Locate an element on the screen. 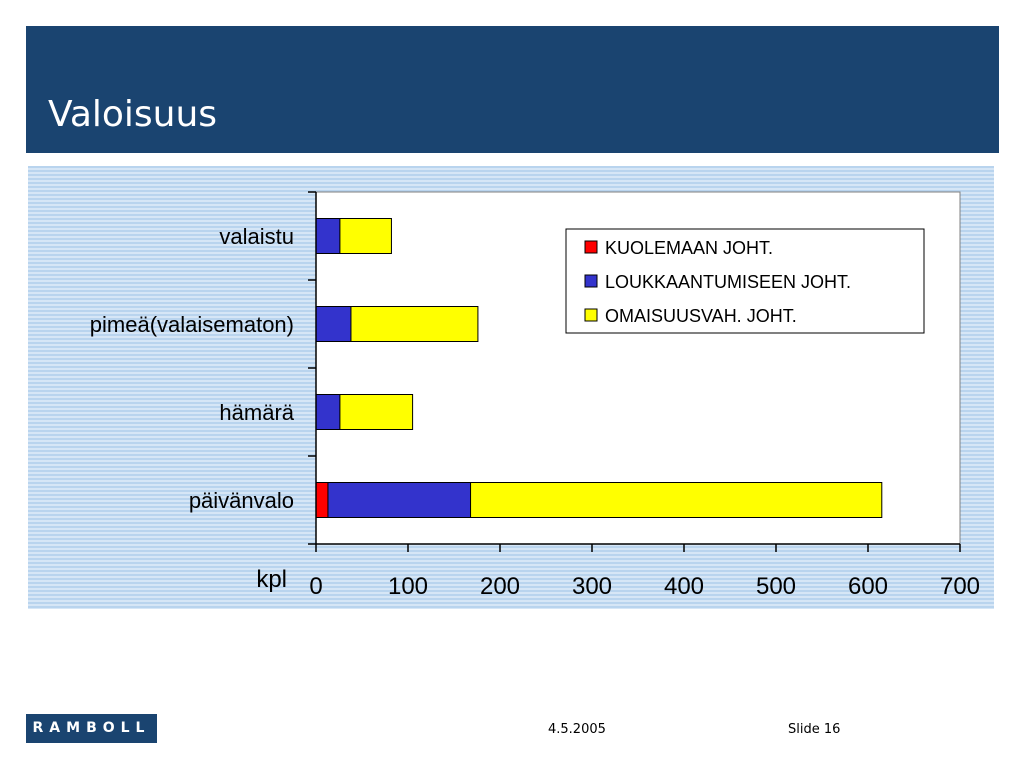 The image size is (1024, 768). legend-label: KUOLEMAAN JOHT. is located at coordinates (689, 248).